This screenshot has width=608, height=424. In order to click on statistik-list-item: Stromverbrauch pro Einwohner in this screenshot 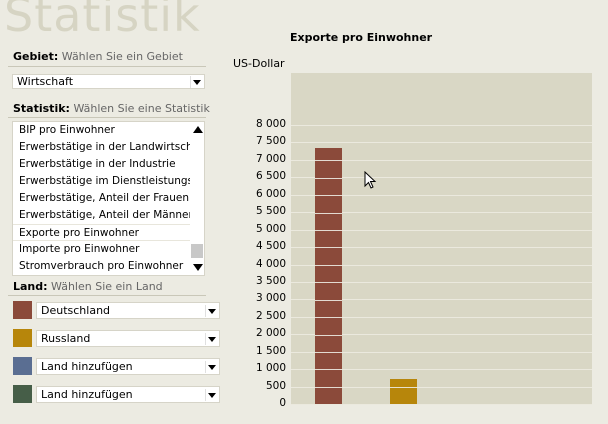, I will do `click(101, 266)`.